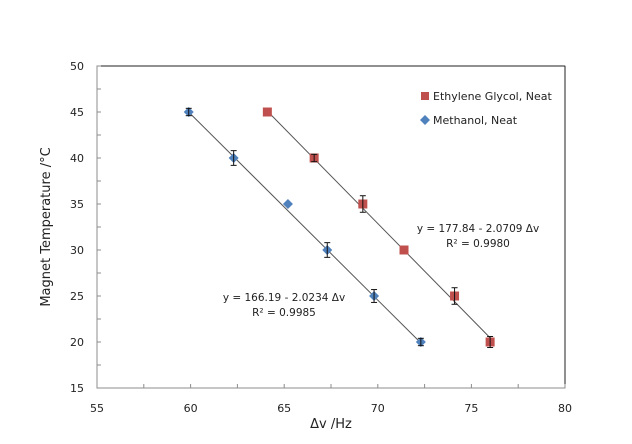 The height and width of the screenshot is (444, 632). Describe the element at coordinates (97, 408) in the screenshot. I see `x-tick-label: 55` at that location.